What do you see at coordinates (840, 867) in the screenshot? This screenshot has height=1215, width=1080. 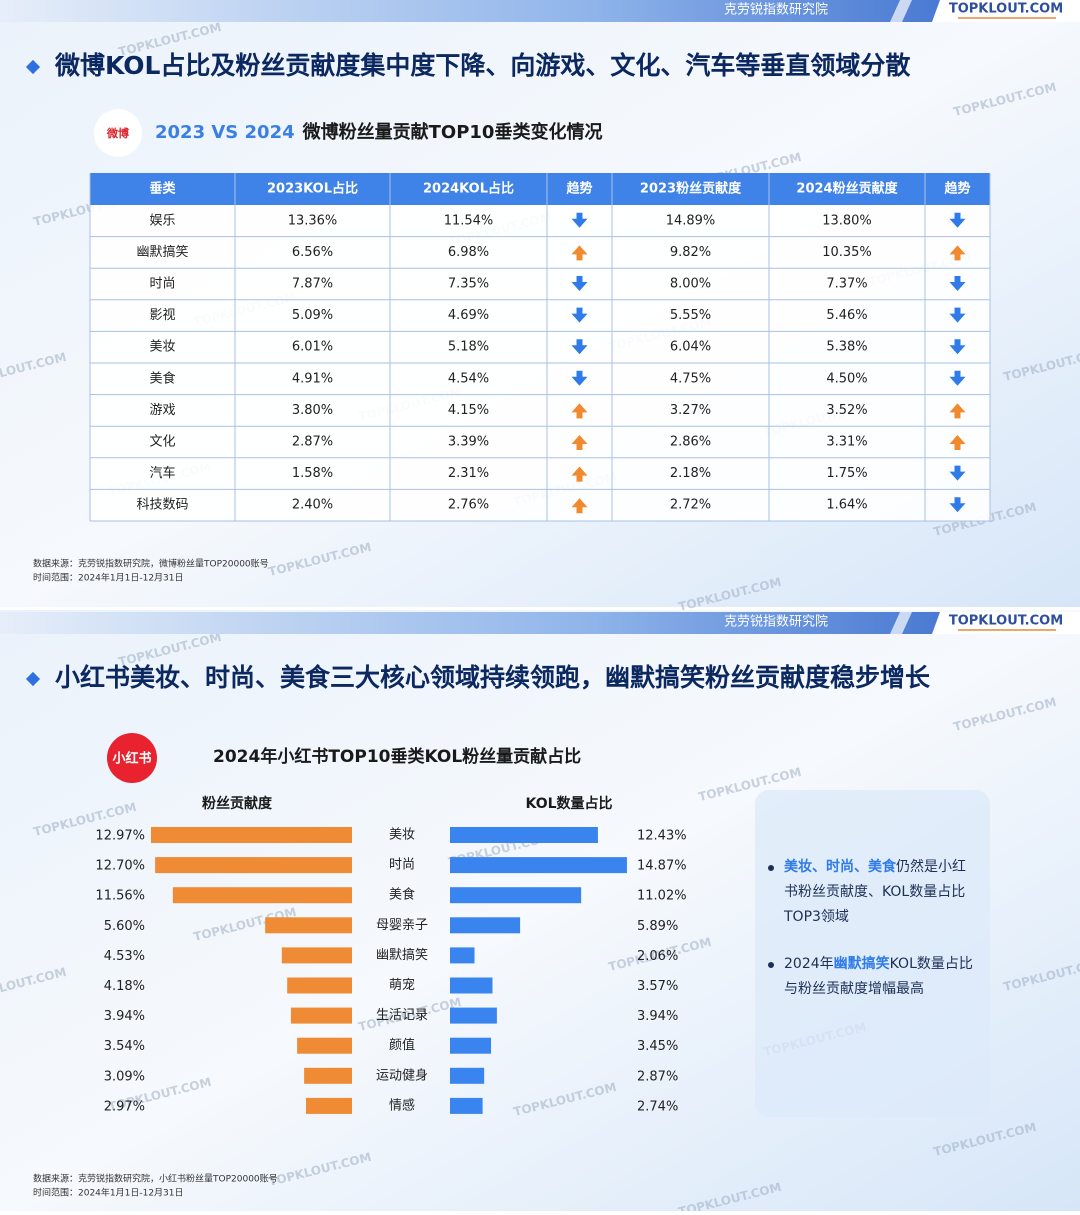 I see `bullet-text: 美妆、时尚、美食` at bounding box center [840, 867].